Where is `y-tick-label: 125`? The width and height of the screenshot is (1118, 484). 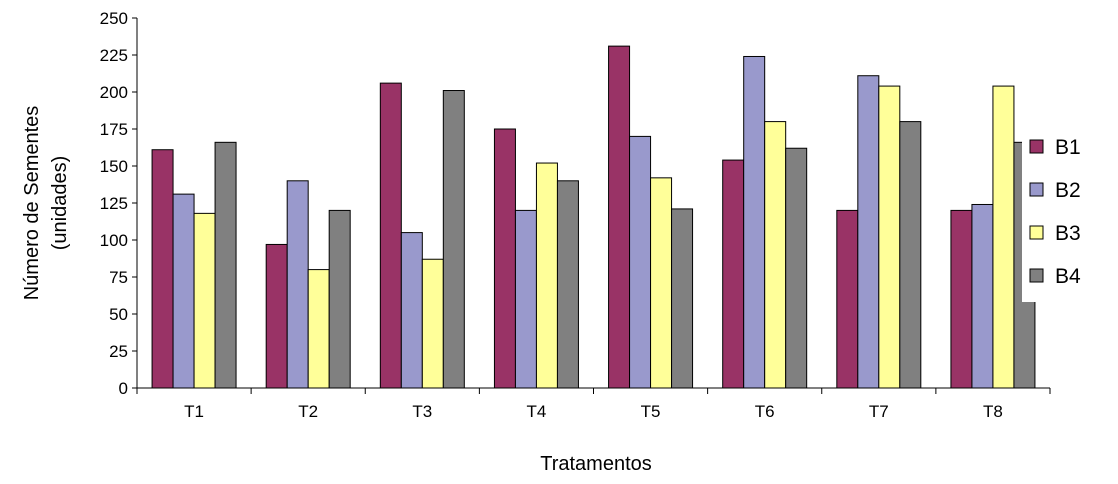
y-tick-label: 125 is located at coordinates (114, 203).